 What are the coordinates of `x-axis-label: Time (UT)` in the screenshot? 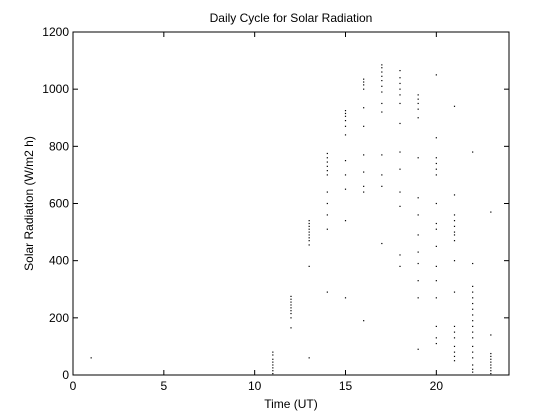 It's located at (291, 404).